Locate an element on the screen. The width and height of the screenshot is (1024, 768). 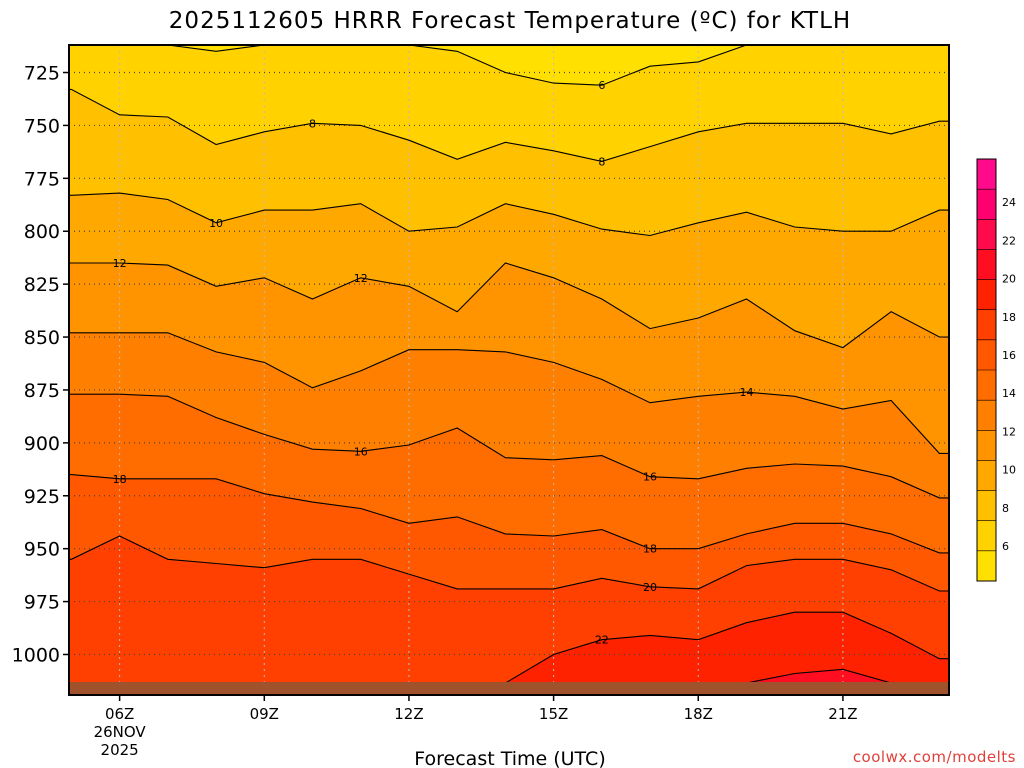
x-date-label-0: 26NOV is located at coordinates (120, 732).